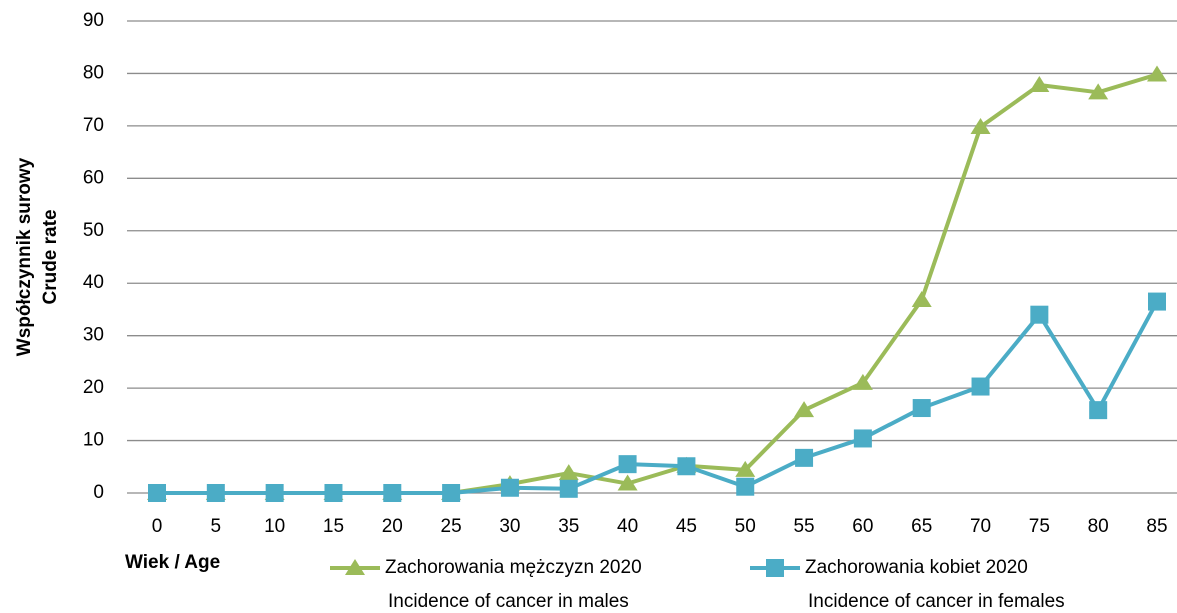  Describe the element at coordinates (916, 567) in the screenshot. I see `legend-label: Zachorowania kobiet 2020` at that location.